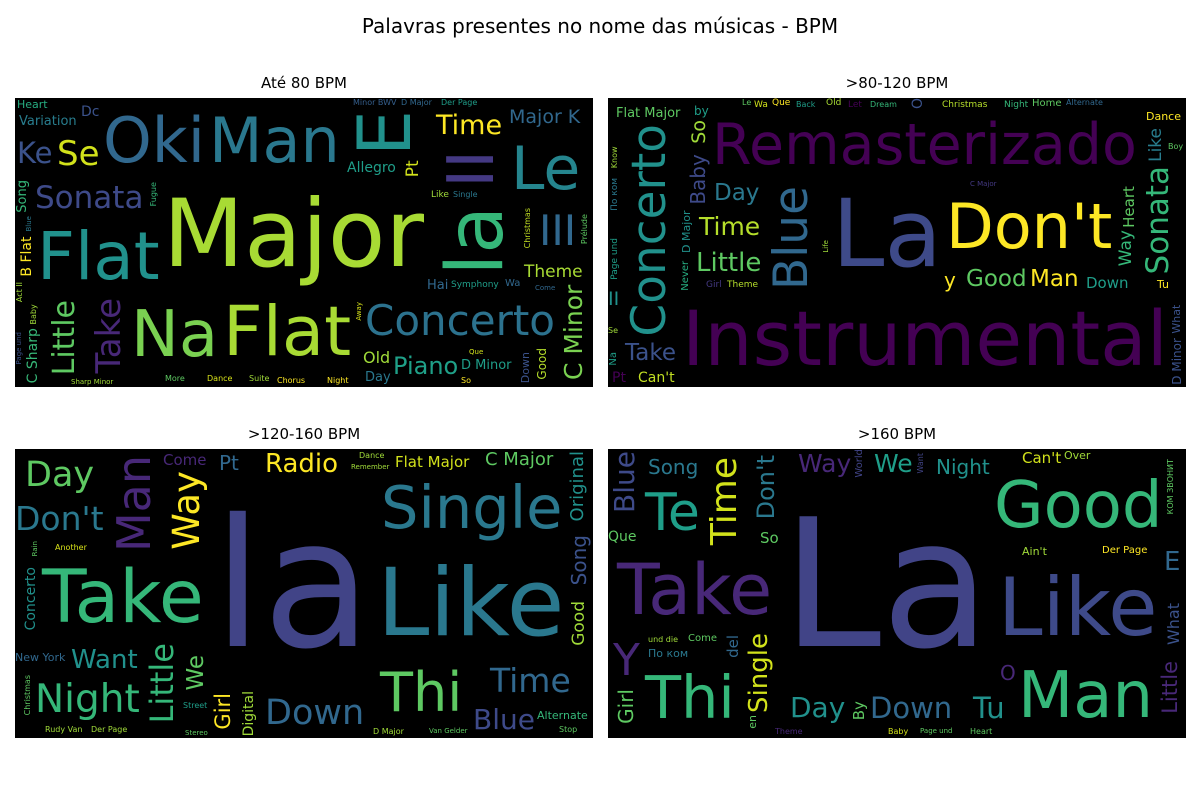 This screenshot has height=800, width=1200. What do you see at coordinates (562, 715) in the screenshot?
I see `word-alternate: Alternate` at bounding box center [562, 715].